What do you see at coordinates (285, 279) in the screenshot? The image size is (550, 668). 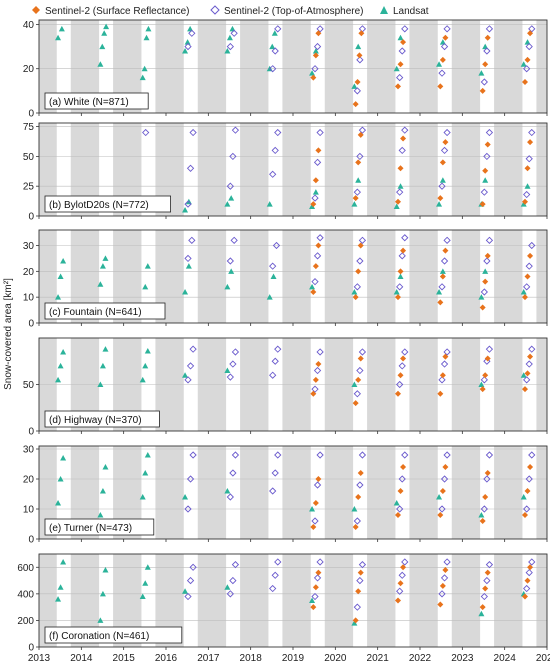 I see `panel-3: 0 10 20 30 (c) Fountain (N=641)` at bounding box center [285, 279].